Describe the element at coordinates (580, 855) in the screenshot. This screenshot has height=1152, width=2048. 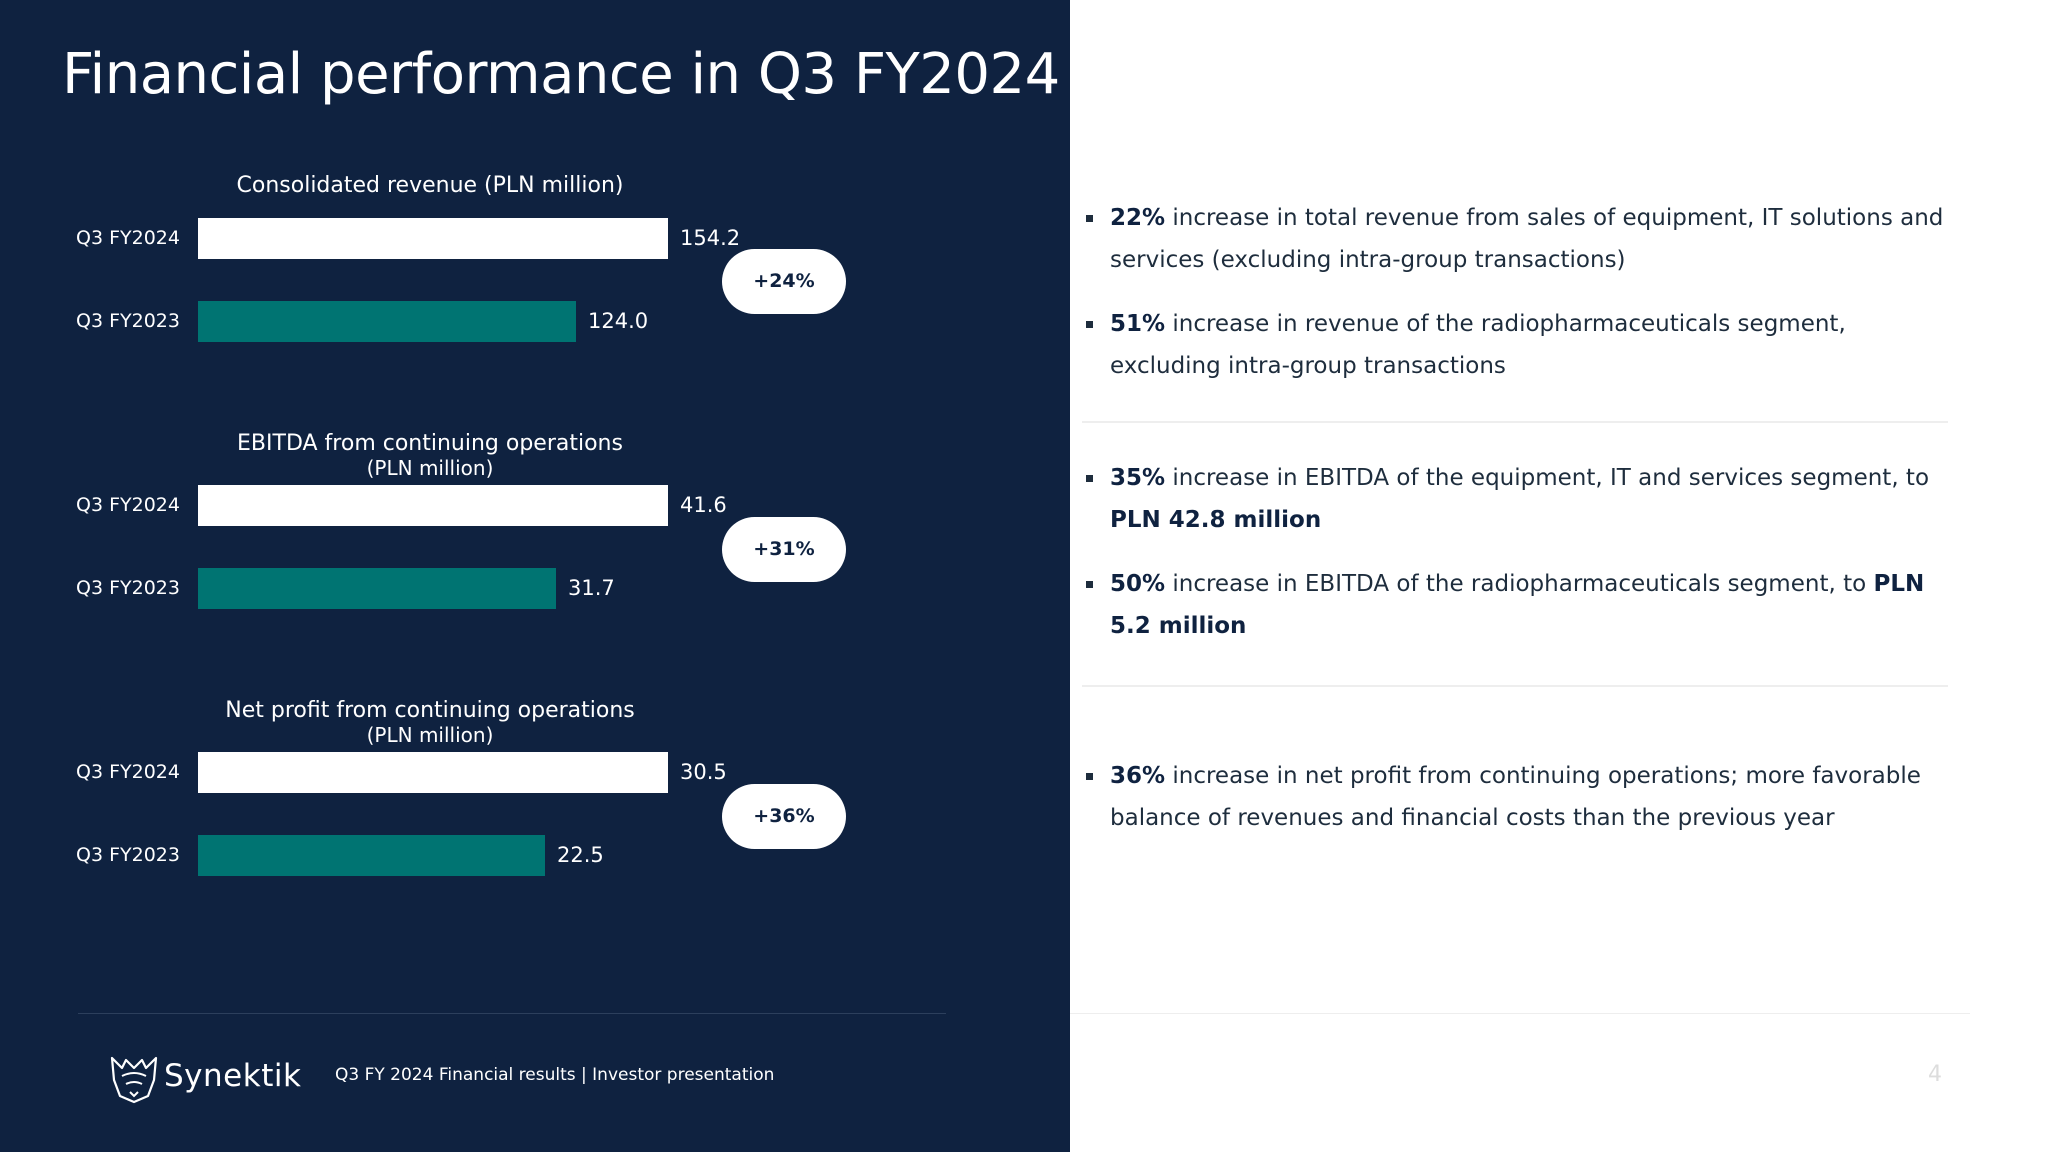
I see `value-label-previous: 22.5` at that location.